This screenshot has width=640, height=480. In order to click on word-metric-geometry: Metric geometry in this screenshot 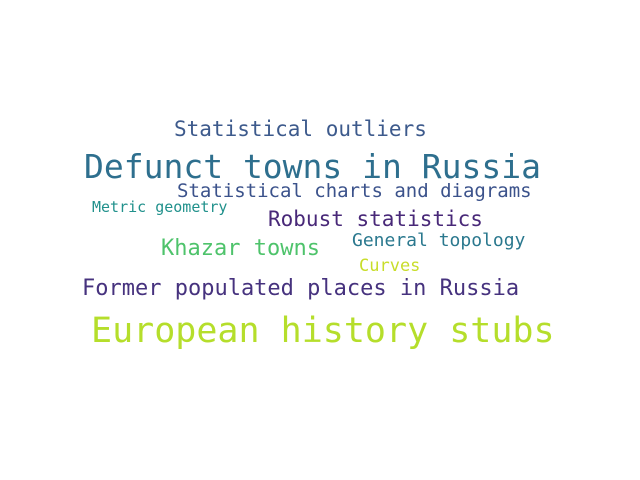, I will do `click(160, 207)`.